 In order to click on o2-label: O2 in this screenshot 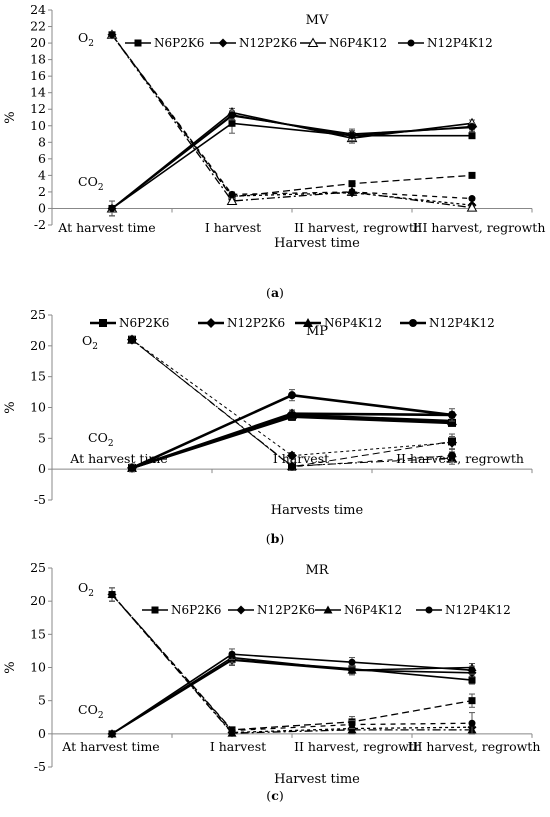, I will do `click(86, 589)`.